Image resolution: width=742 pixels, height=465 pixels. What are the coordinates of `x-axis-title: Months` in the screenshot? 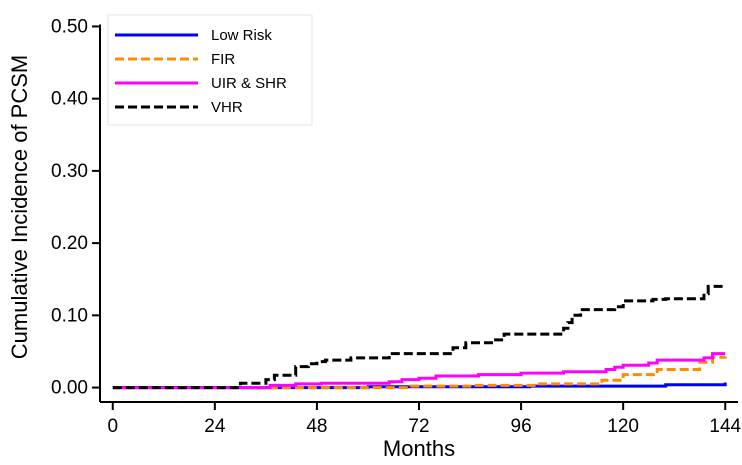 It's located at (419, 448).